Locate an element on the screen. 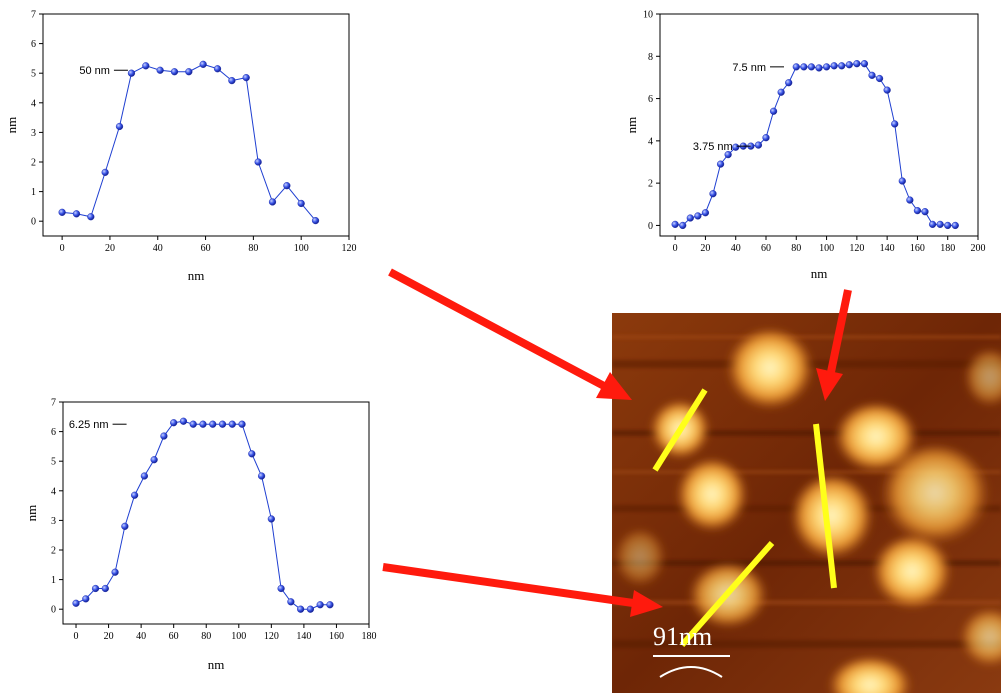  y-tick-label-4: 8 is located at coordinates (650, 57).